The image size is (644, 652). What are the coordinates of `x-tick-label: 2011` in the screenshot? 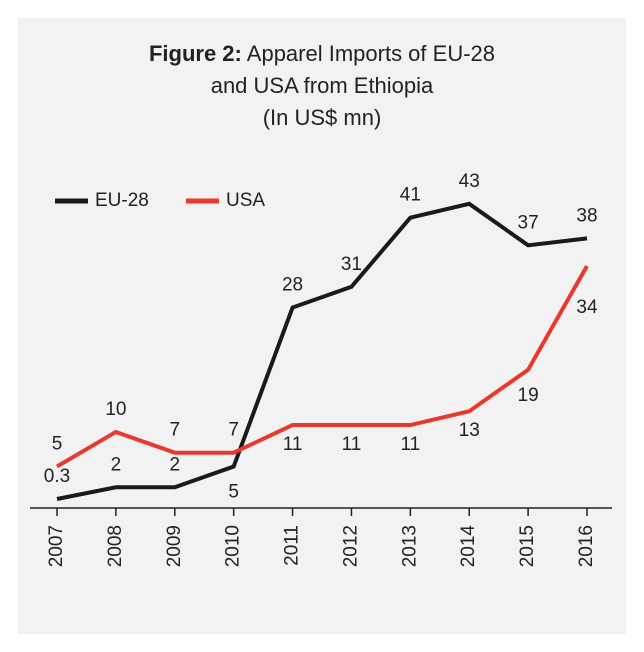 It's located at (292, 545).